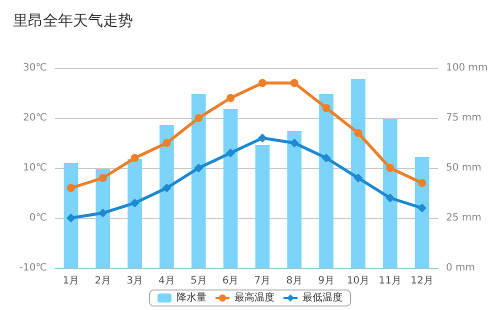  I want to click on legend-label: 最低温度, so click(322, 298).